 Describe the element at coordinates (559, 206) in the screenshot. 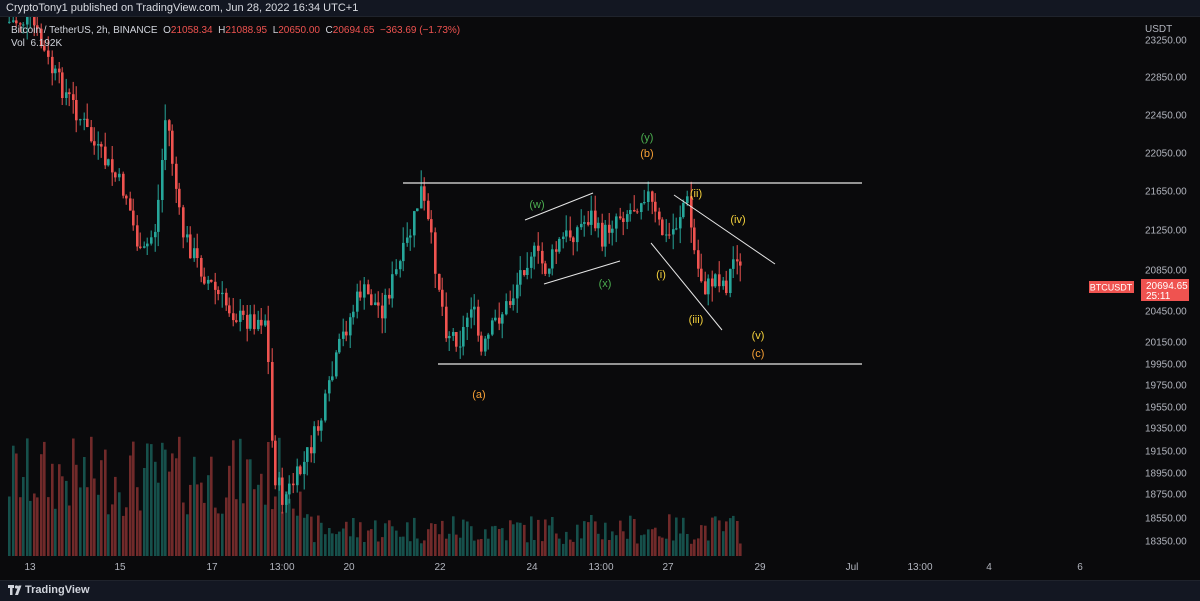

I see `channel-upper-line` at that location.